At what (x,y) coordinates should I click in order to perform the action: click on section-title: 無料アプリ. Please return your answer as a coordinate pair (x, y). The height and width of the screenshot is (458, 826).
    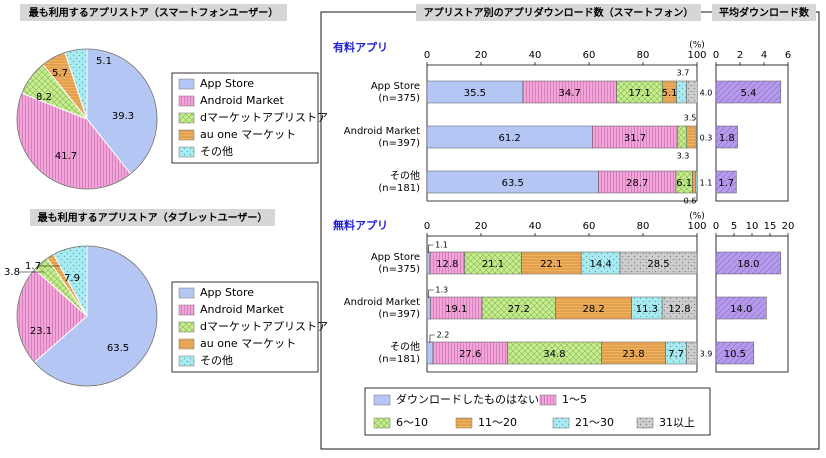
    Looking at the image, I should click on (360, 225).